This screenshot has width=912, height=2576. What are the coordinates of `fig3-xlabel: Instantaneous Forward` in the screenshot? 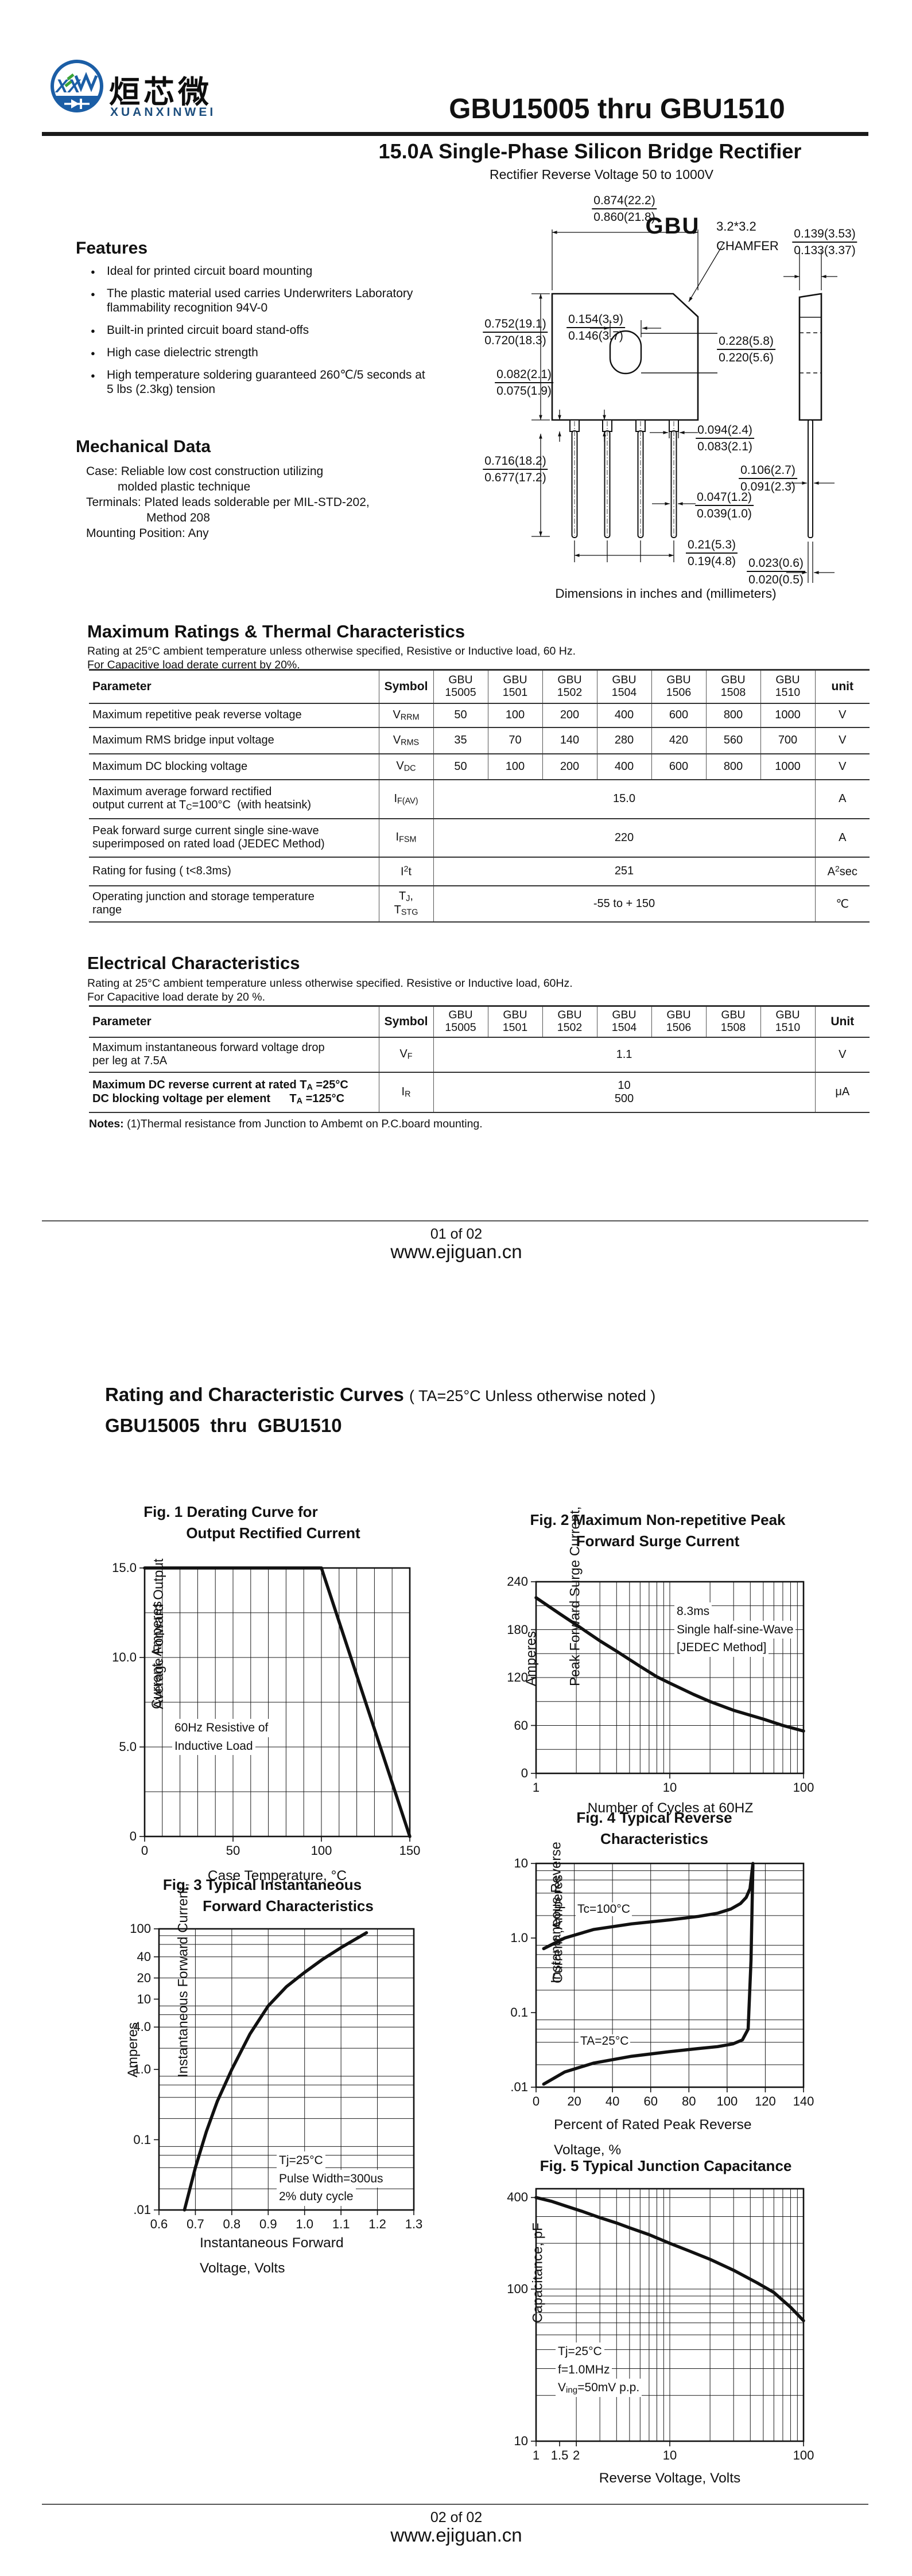 It's located at (272, 2243).